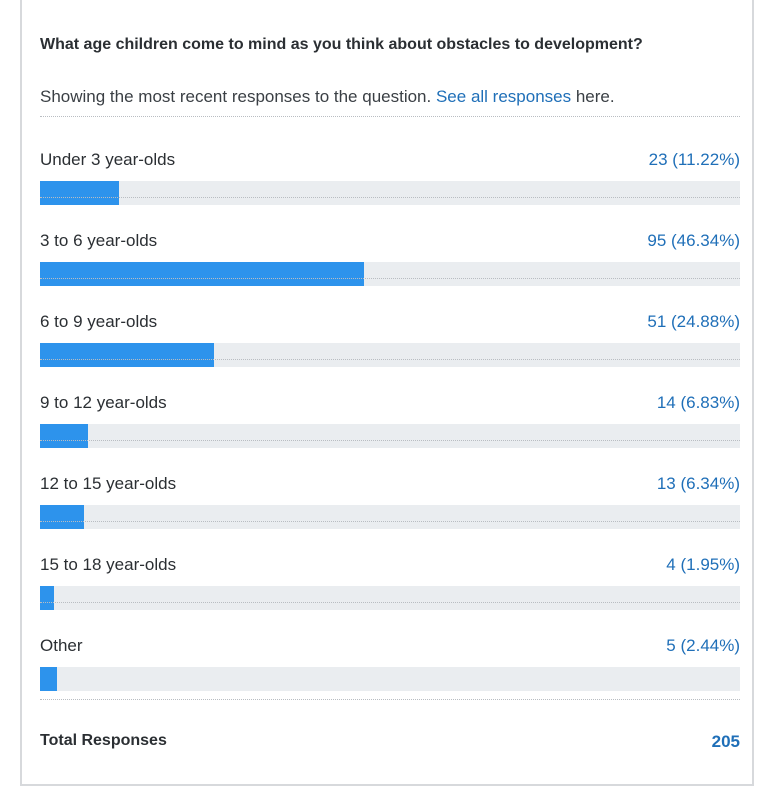 This screenshot has width=780, height=806. Describe the element at coordinates (503, 96) in the screenshot. I see `see-all-responses-link: See all responses` at that location.